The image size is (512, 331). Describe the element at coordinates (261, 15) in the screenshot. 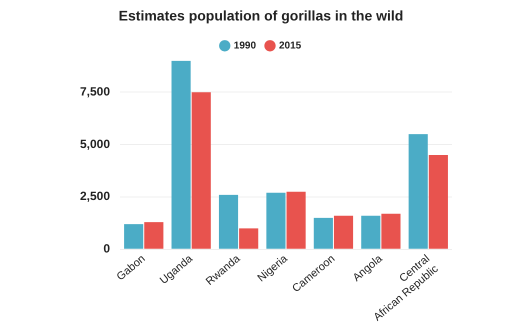

I see `chart-title: Estimates population of gorillas in the wild` at that location.